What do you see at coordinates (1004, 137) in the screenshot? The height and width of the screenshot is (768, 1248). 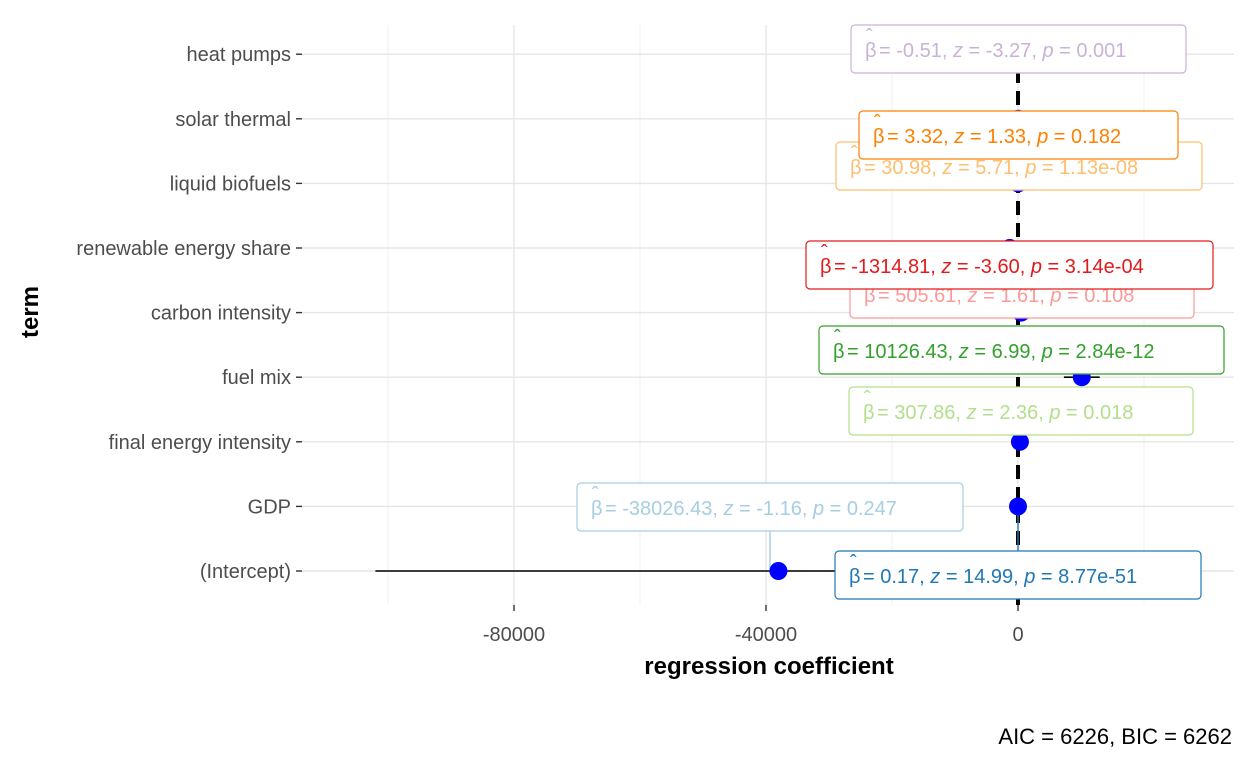 I see `label-text: = 3.32, z = 1.33, p = 0.182` at bounding box center [1004, 137].